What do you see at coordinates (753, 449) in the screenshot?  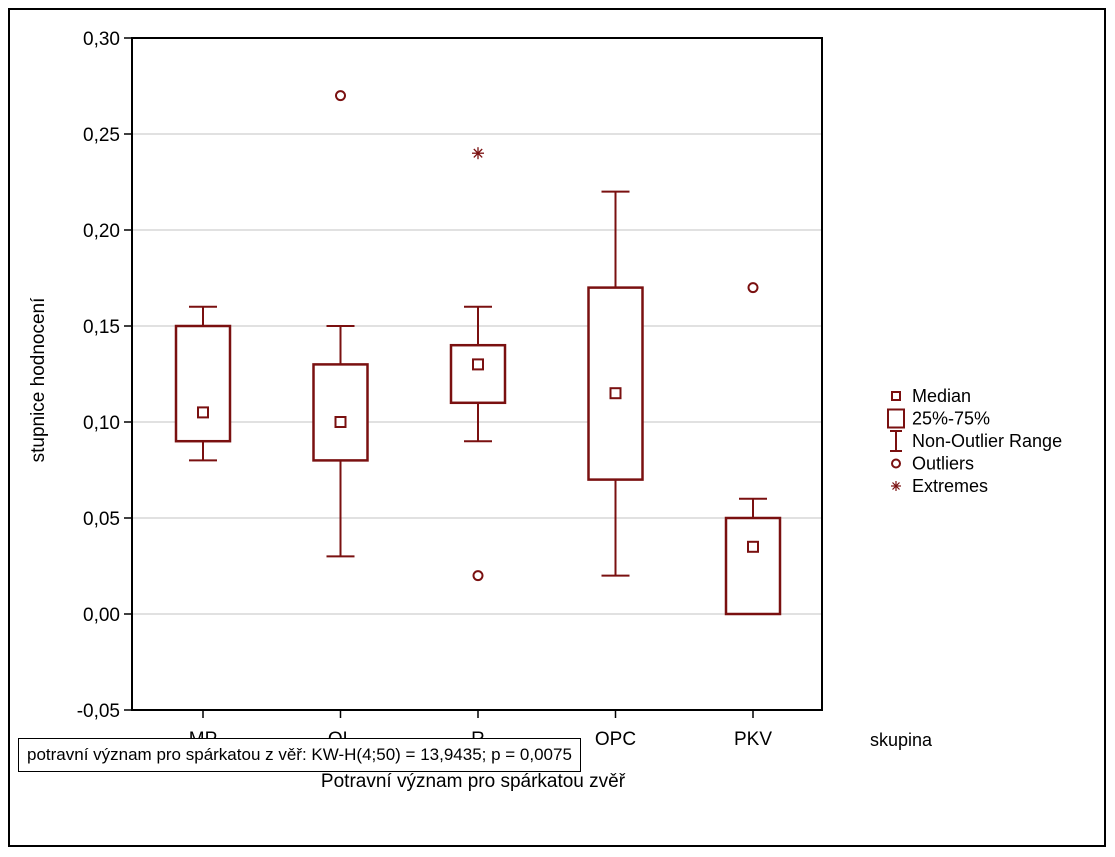 I see `box-pkv` at bounding box center [753, 449].